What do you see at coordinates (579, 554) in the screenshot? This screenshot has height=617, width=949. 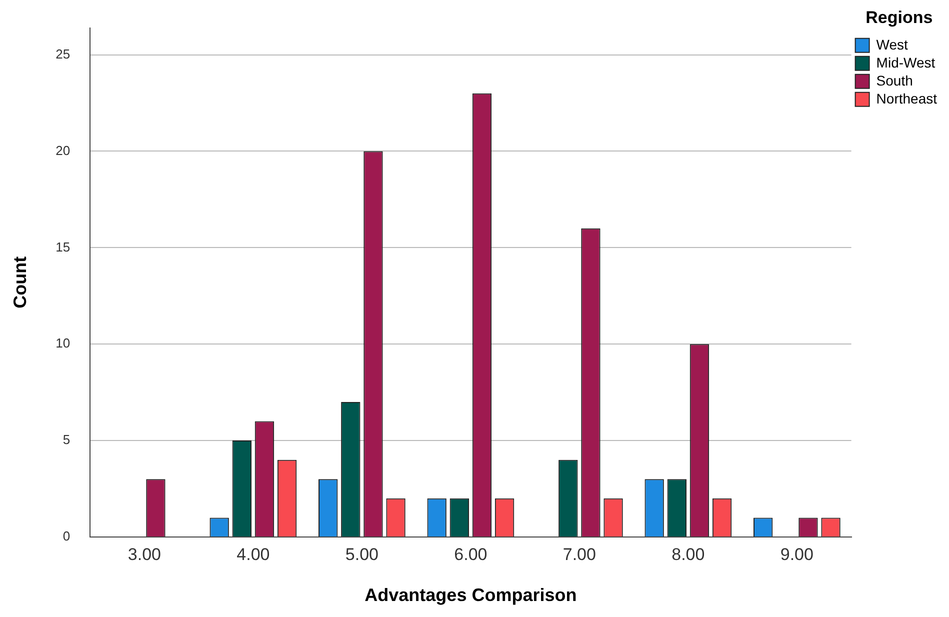 I see `x-tick-label: 7.00` at bounding box center [579, 554].